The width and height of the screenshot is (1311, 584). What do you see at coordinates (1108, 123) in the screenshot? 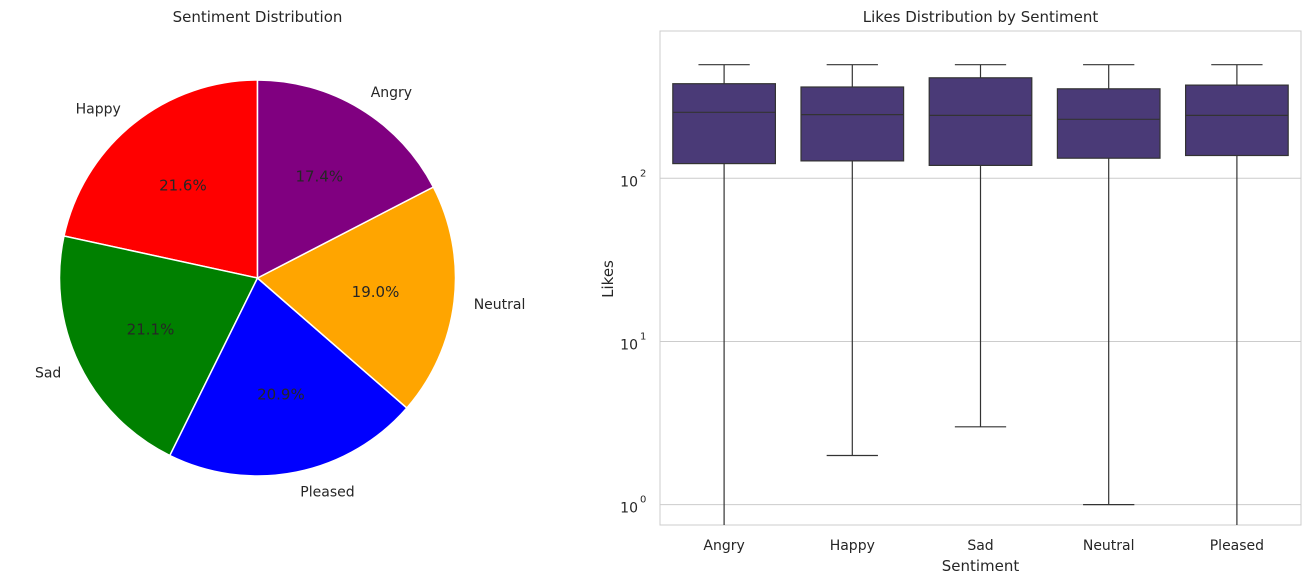
I see `box-iqr-neutral` at bounding box center [1108, 123].